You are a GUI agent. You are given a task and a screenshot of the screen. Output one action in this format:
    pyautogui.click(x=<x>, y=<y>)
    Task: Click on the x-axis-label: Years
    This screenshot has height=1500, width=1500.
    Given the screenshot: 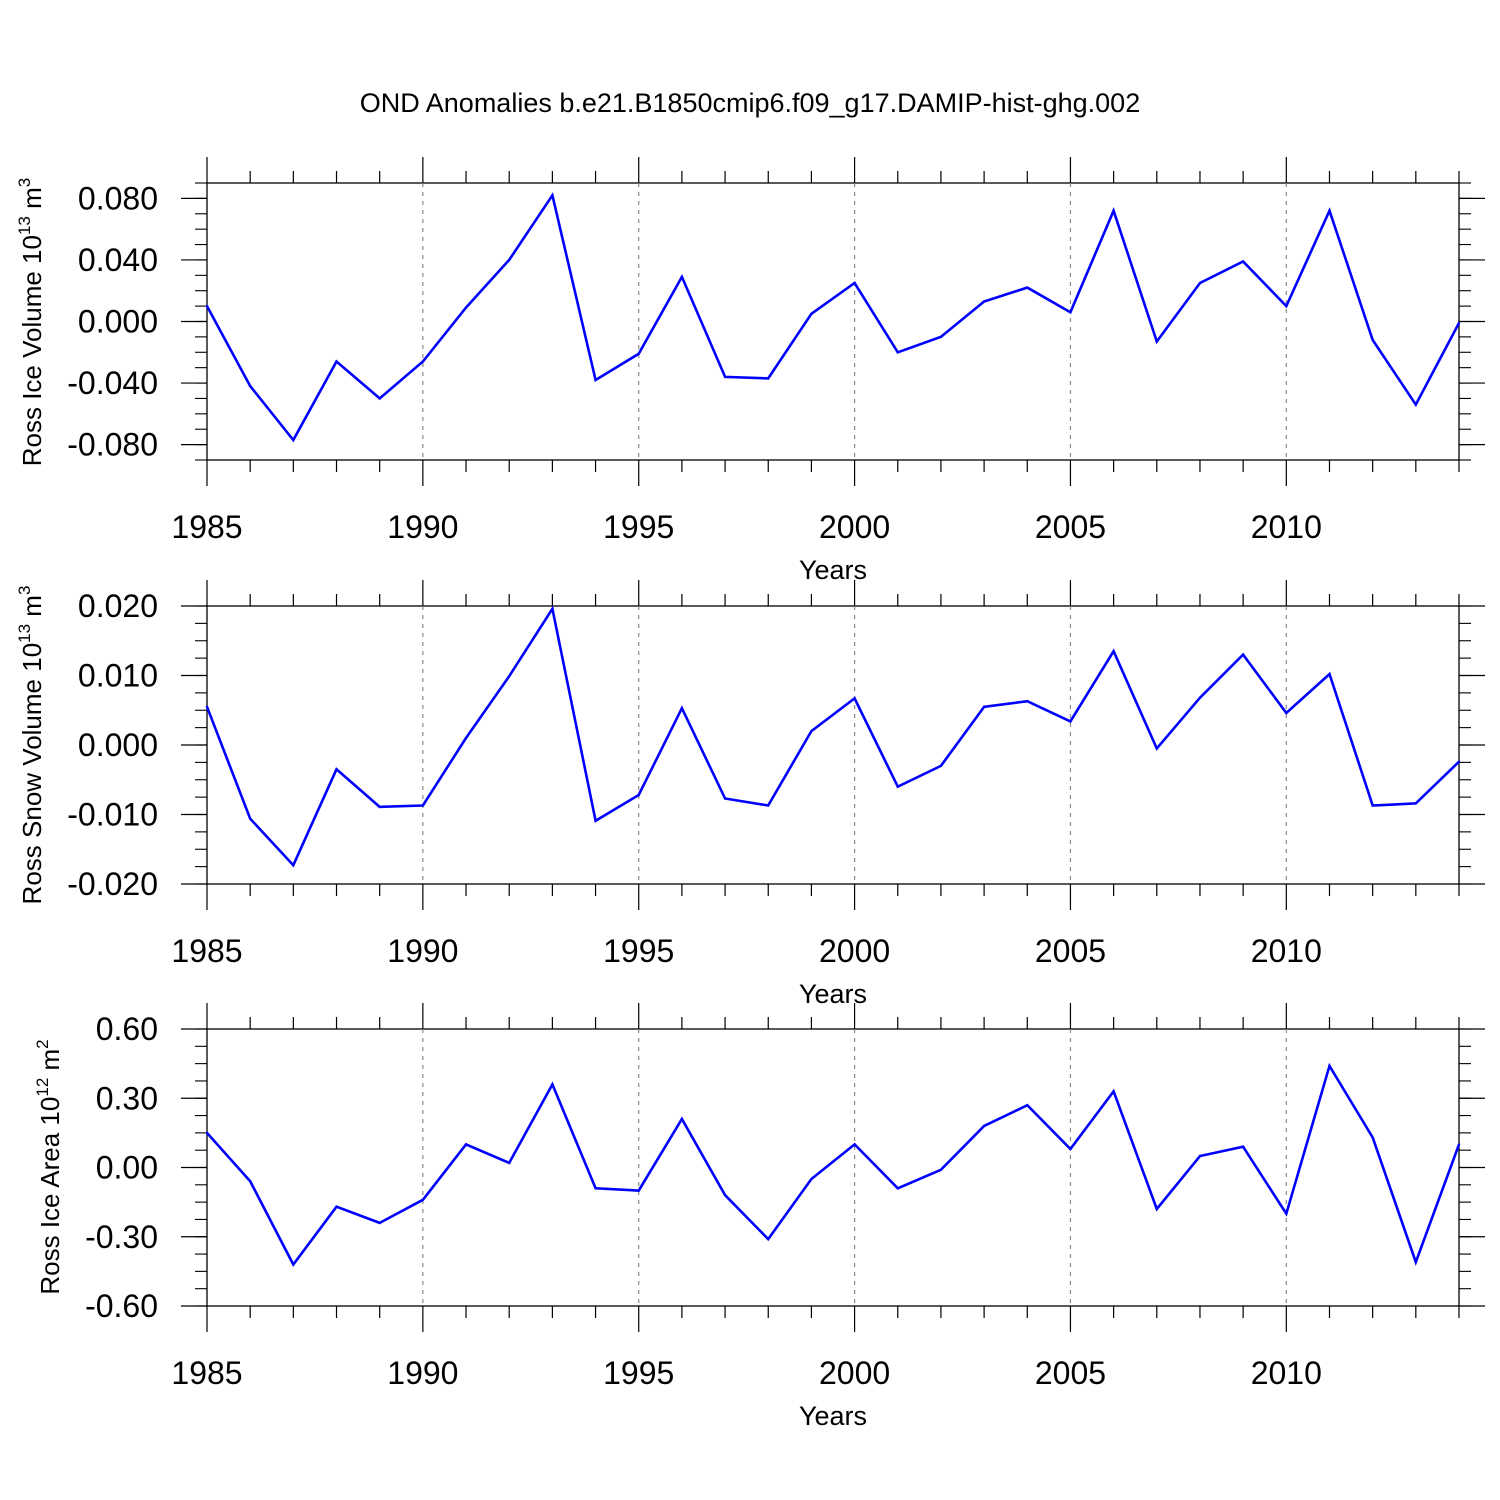 What is the action you would take?
    pyautogui.click(x=833, y=1416)
    